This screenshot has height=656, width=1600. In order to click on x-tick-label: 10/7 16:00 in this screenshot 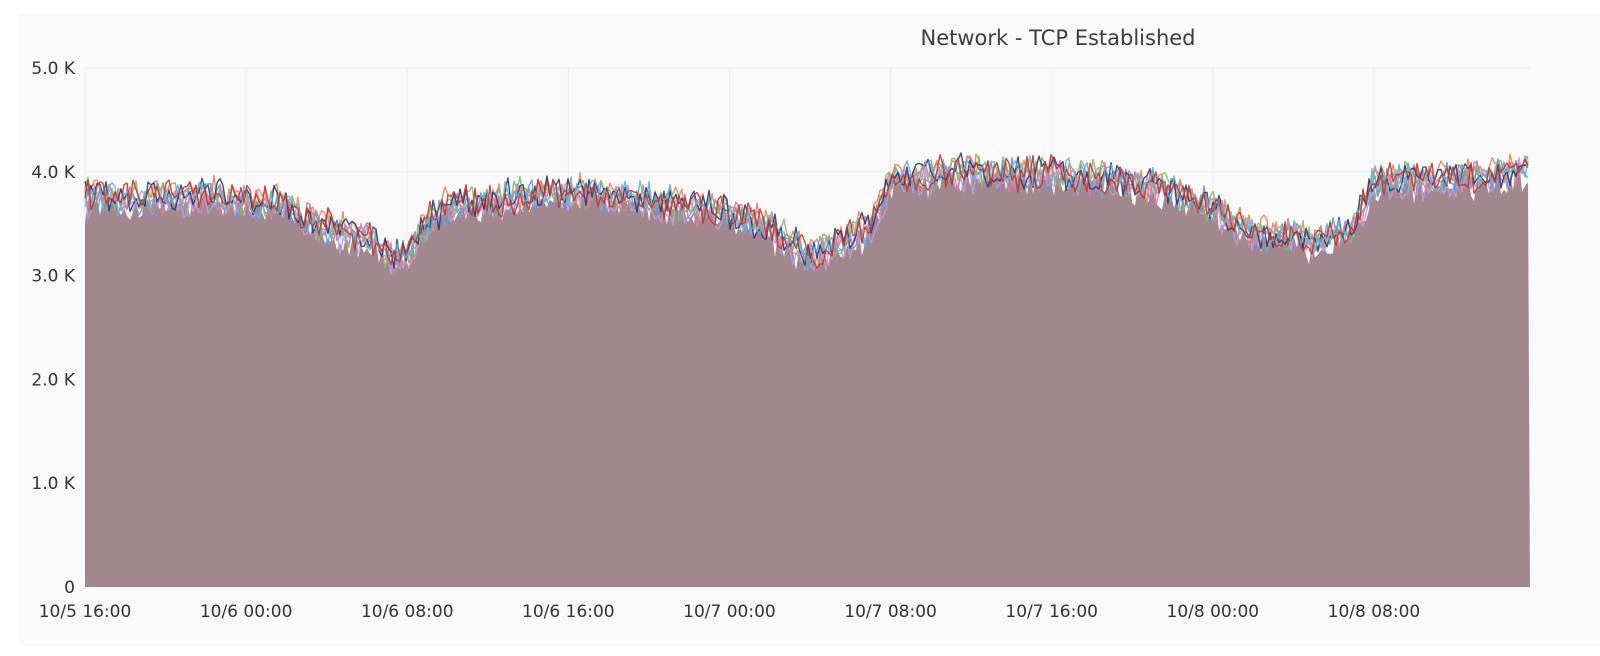, I will do `click(1051, 612)`.